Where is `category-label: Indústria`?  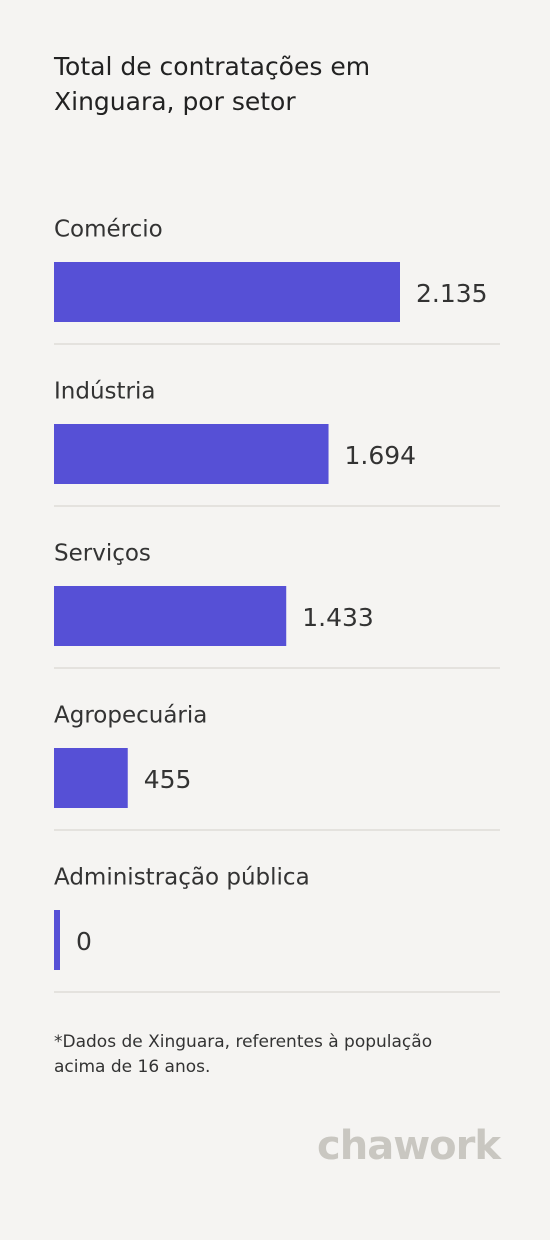 category-label: Indústria is located at coordinates (104, 392).